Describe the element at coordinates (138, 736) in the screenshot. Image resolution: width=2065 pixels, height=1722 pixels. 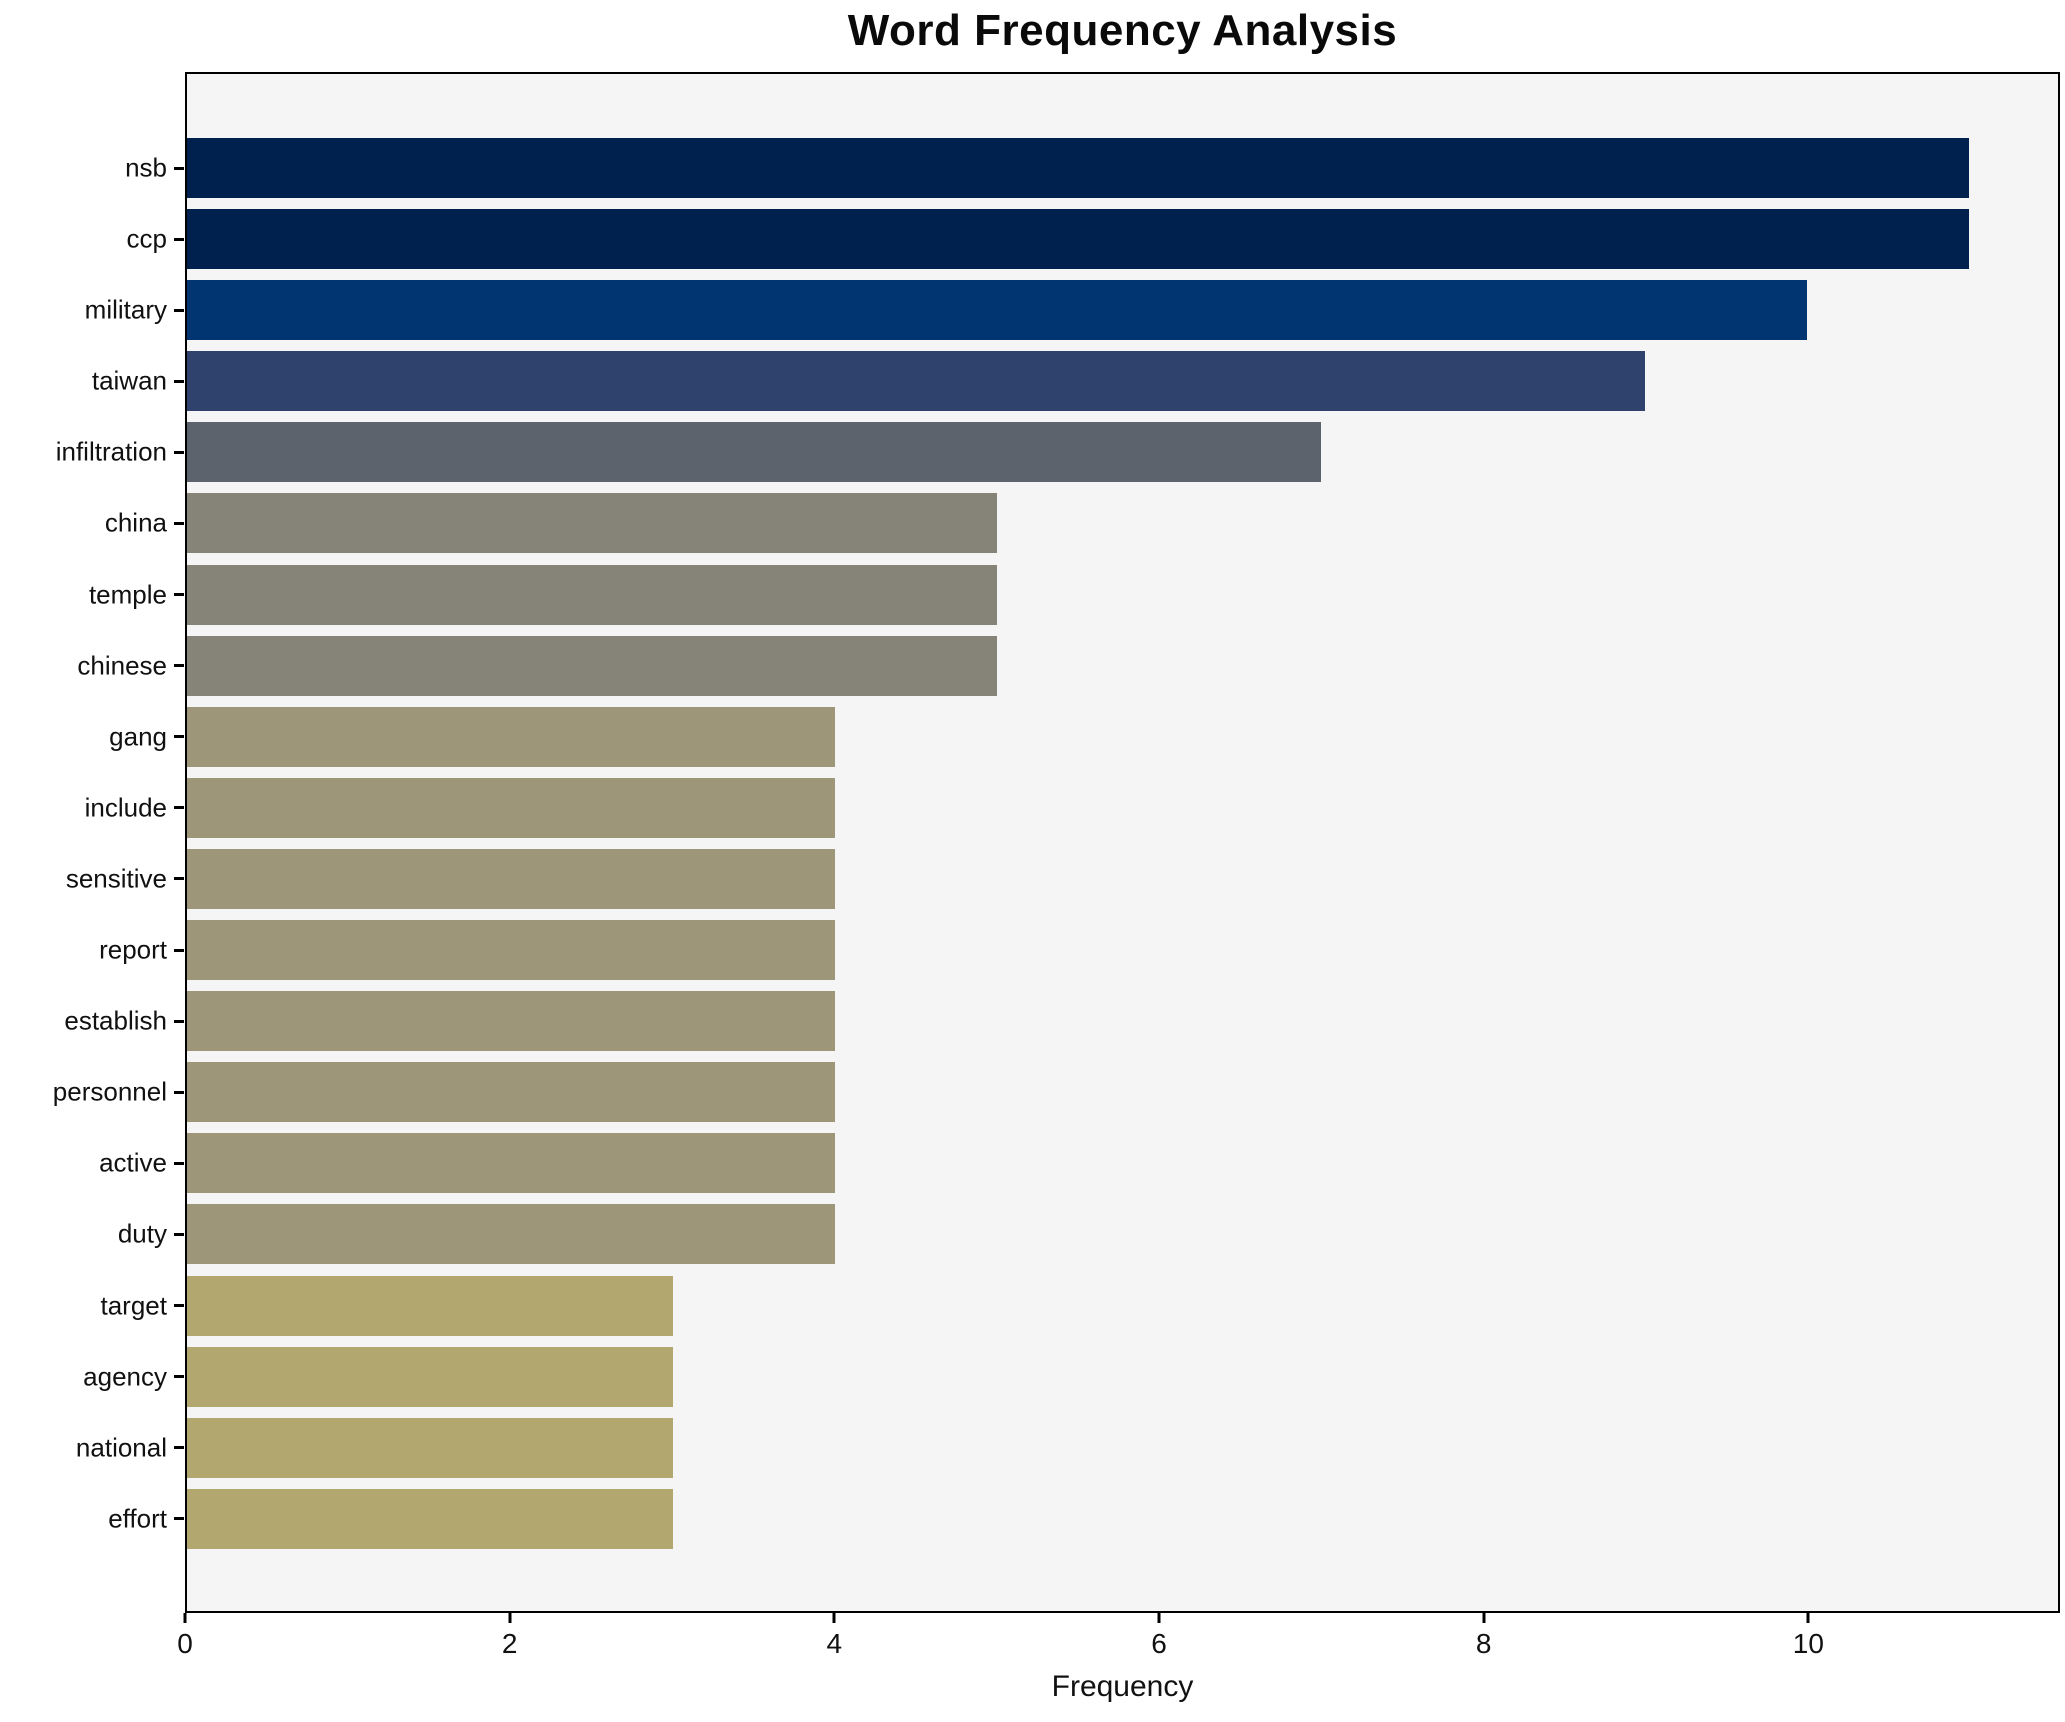
I see `y-tick-label: gang` at that location.